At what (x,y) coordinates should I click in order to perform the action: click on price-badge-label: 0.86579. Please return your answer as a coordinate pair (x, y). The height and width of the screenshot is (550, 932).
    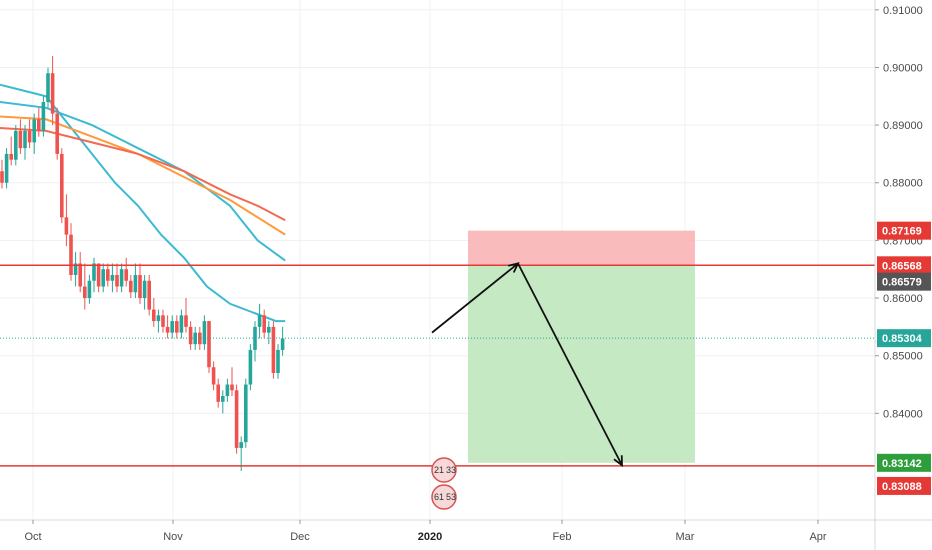
    Looking at the image, I should click on (902, 283).